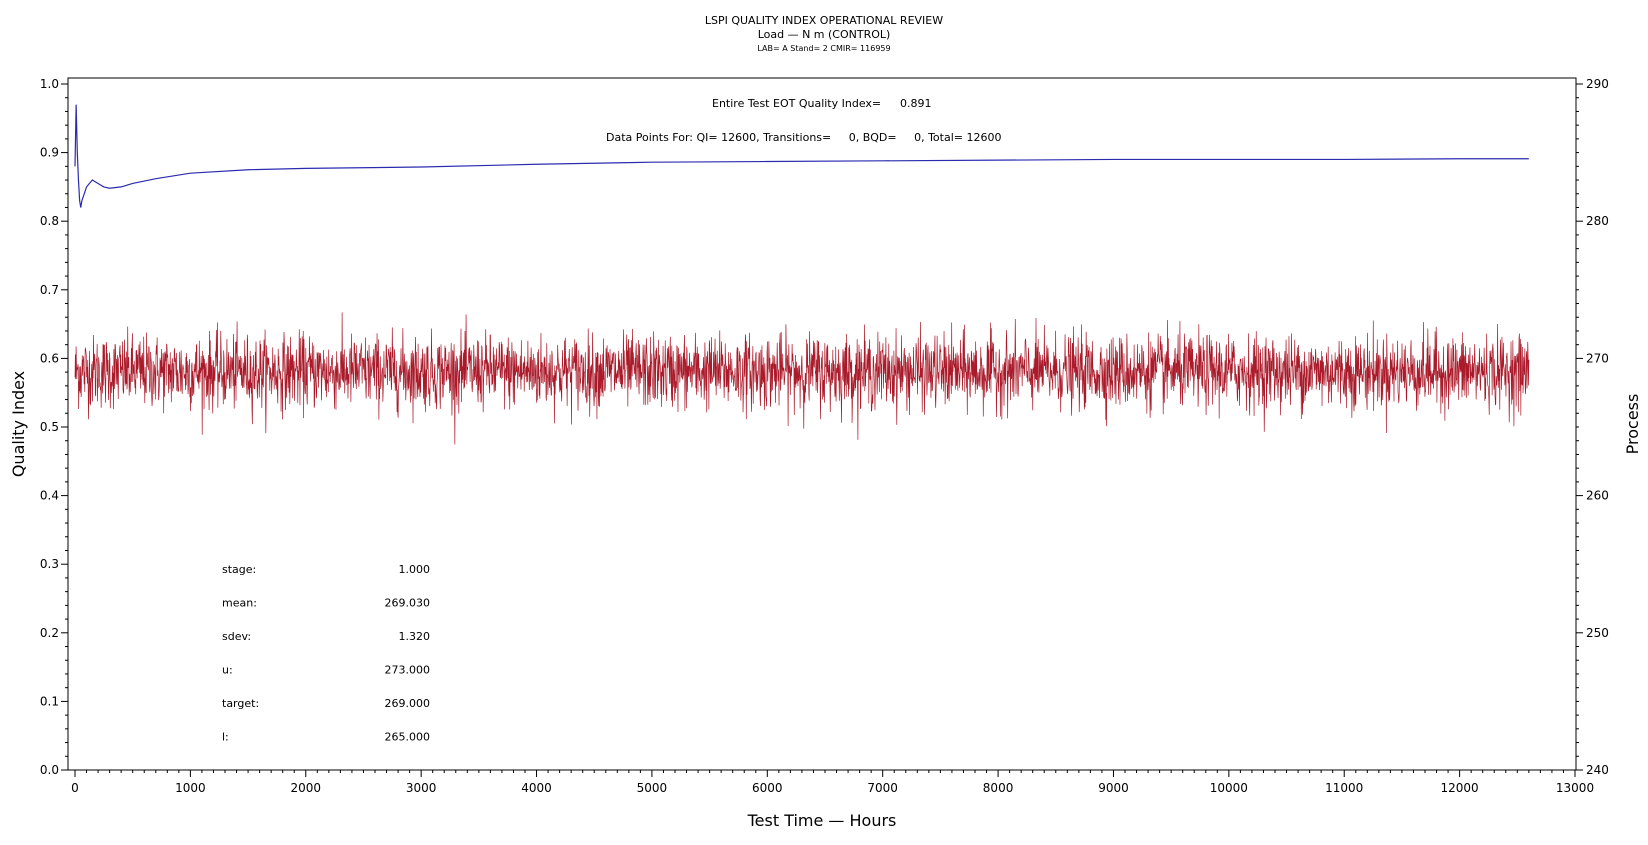 This screenshot has height=845, width=1648. What do you see at coordinates (408, 737) in the screenshot?
I see `stat-value: 265.000` at bounding box center [408, 737].